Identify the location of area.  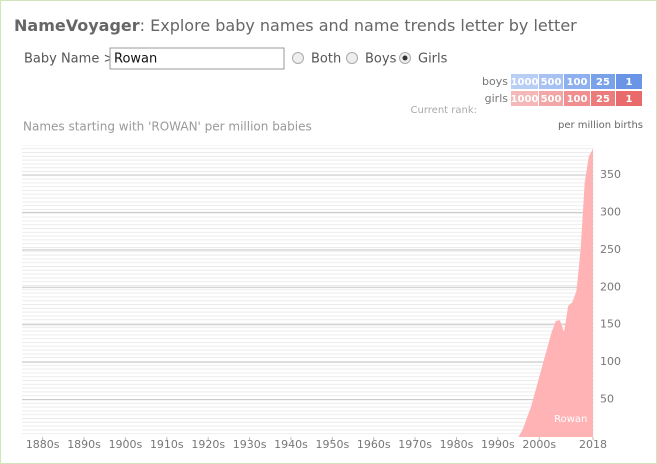
(555, 292).